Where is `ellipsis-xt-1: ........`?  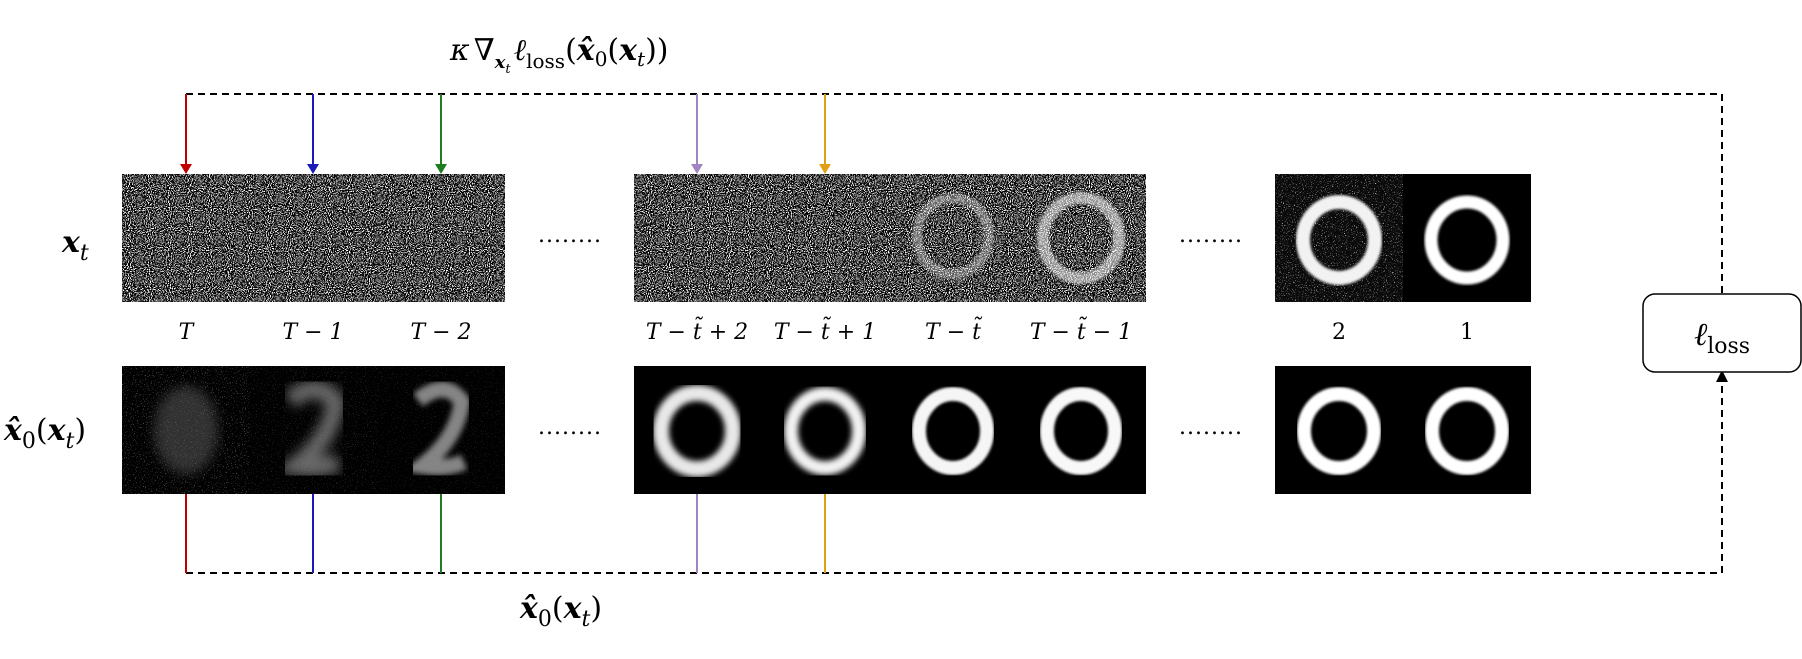
ellipsis-xt-1: ........ is located at coordinates (570, 235).